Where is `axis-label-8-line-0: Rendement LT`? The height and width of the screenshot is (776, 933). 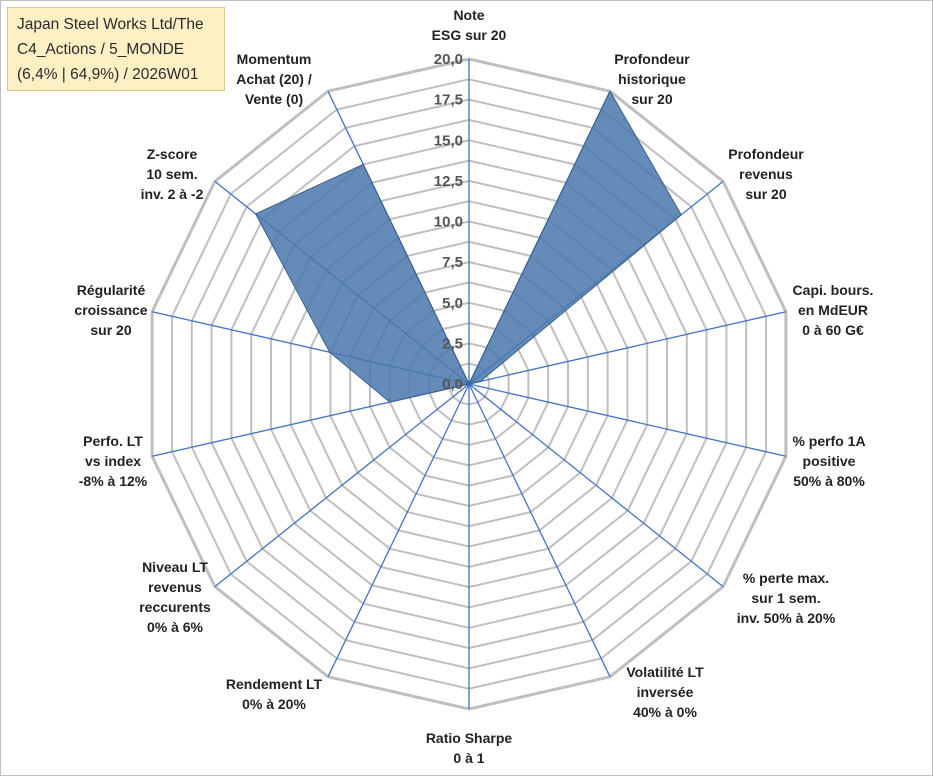 axis-label-8-line-0: Rendement LT is located at coordinates (274, 684).